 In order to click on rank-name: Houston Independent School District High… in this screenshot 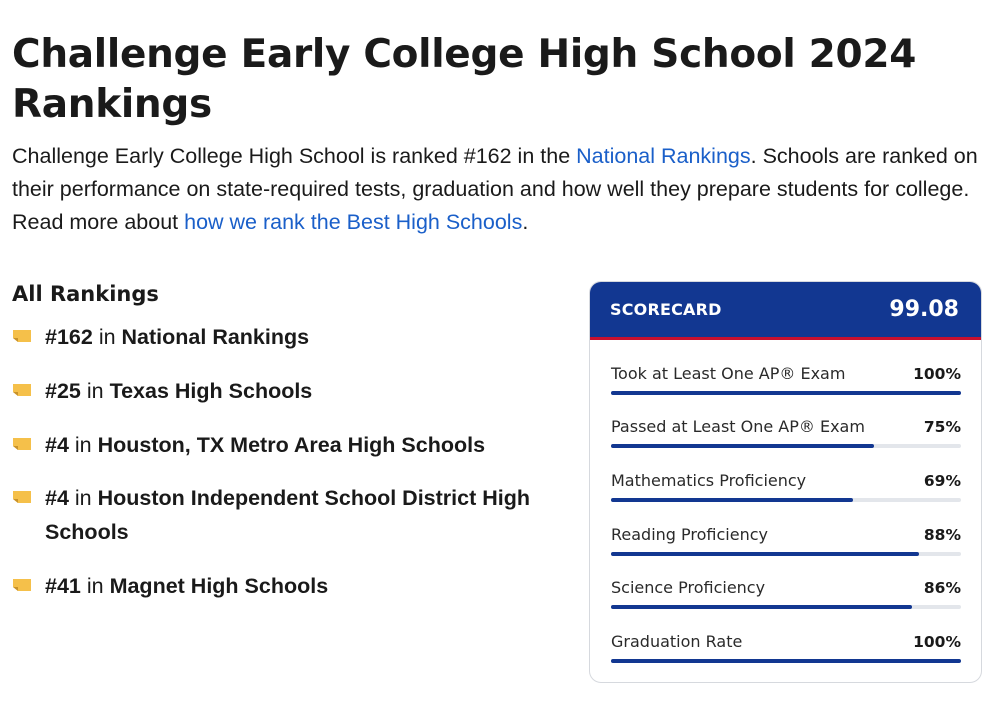, I will do `click(287, 515)`.